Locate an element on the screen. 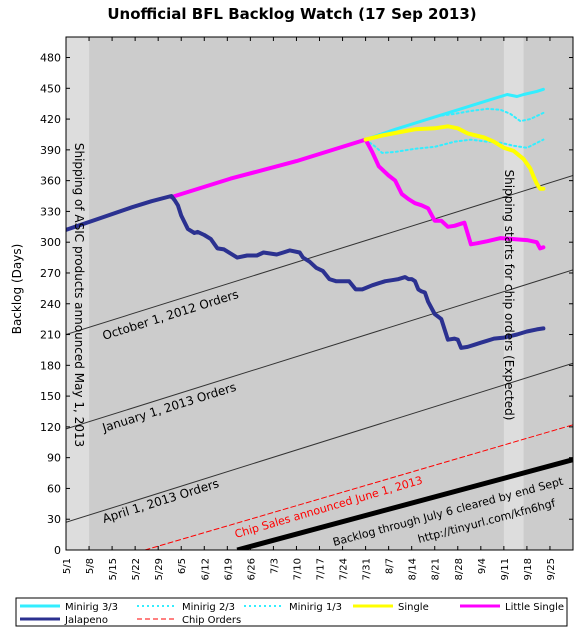 The width and height of the screenshot is (582, 640). x-tick-label: 9/4 is located at coordinates (482, 566).